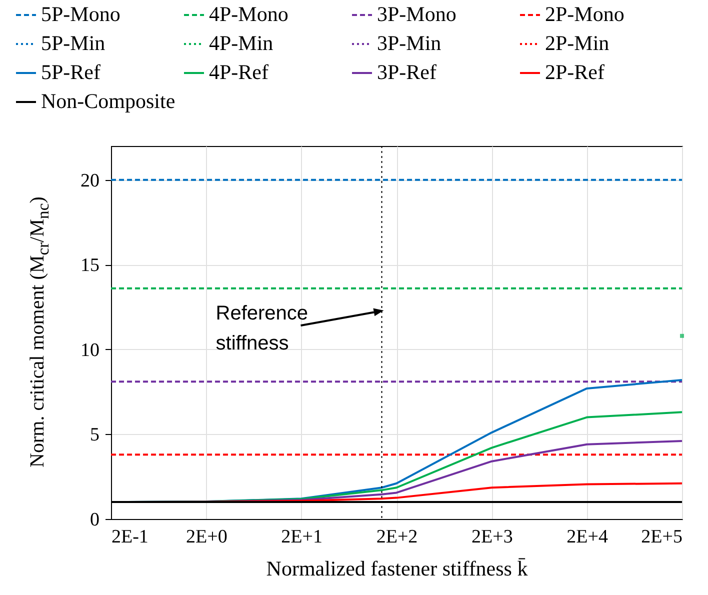 The width and height of the screenshot is (708, 595). I want to click on legend-label: 3P-Mono, so click(416, 14).